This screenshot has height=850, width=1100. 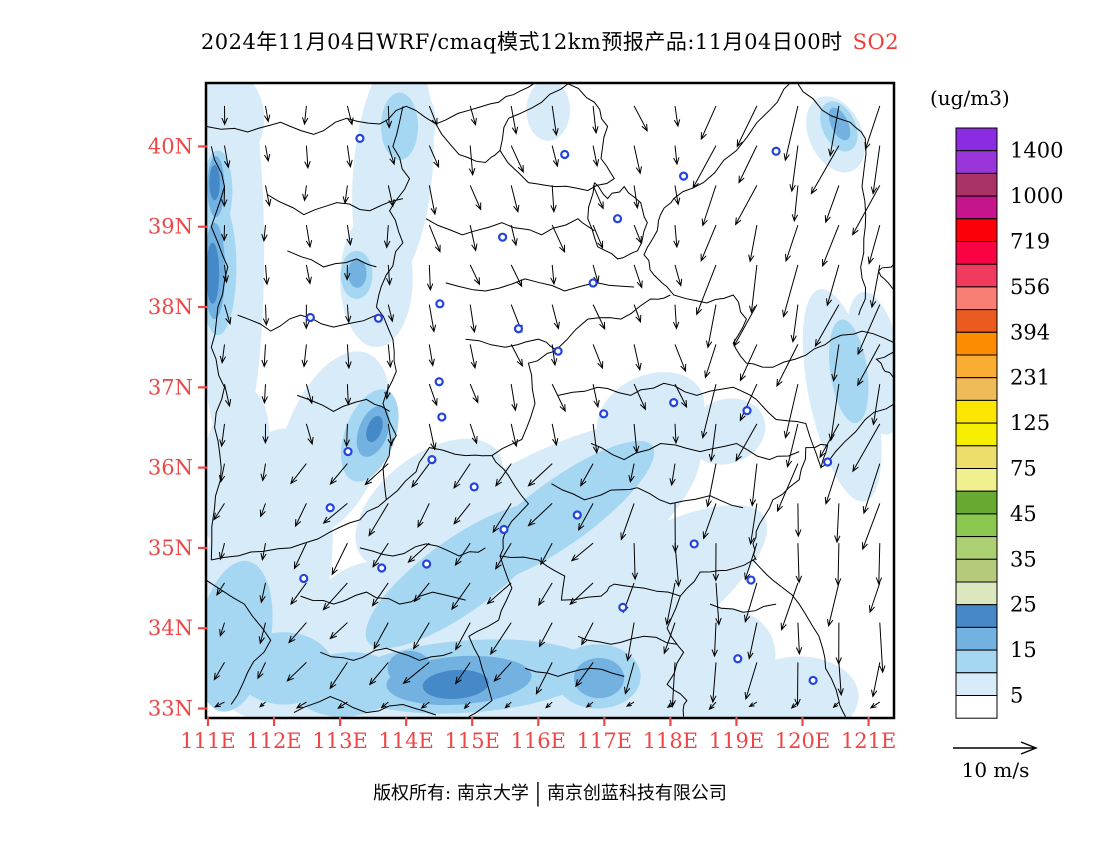 I want to click on colorbar-tick-label: 394, so click(x=1030, y=332).